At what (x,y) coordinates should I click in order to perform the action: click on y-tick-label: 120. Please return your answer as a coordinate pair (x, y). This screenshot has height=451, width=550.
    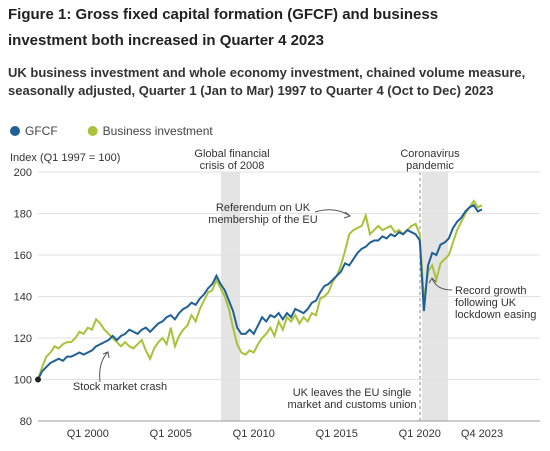
    Looking at the image, I should click on (23, 339).